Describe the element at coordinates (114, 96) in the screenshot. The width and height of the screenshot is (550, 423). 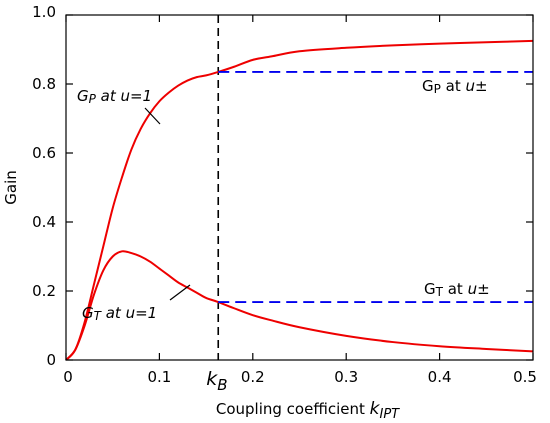
I see `annotation-gp-u1: GP at u=1` at that location.